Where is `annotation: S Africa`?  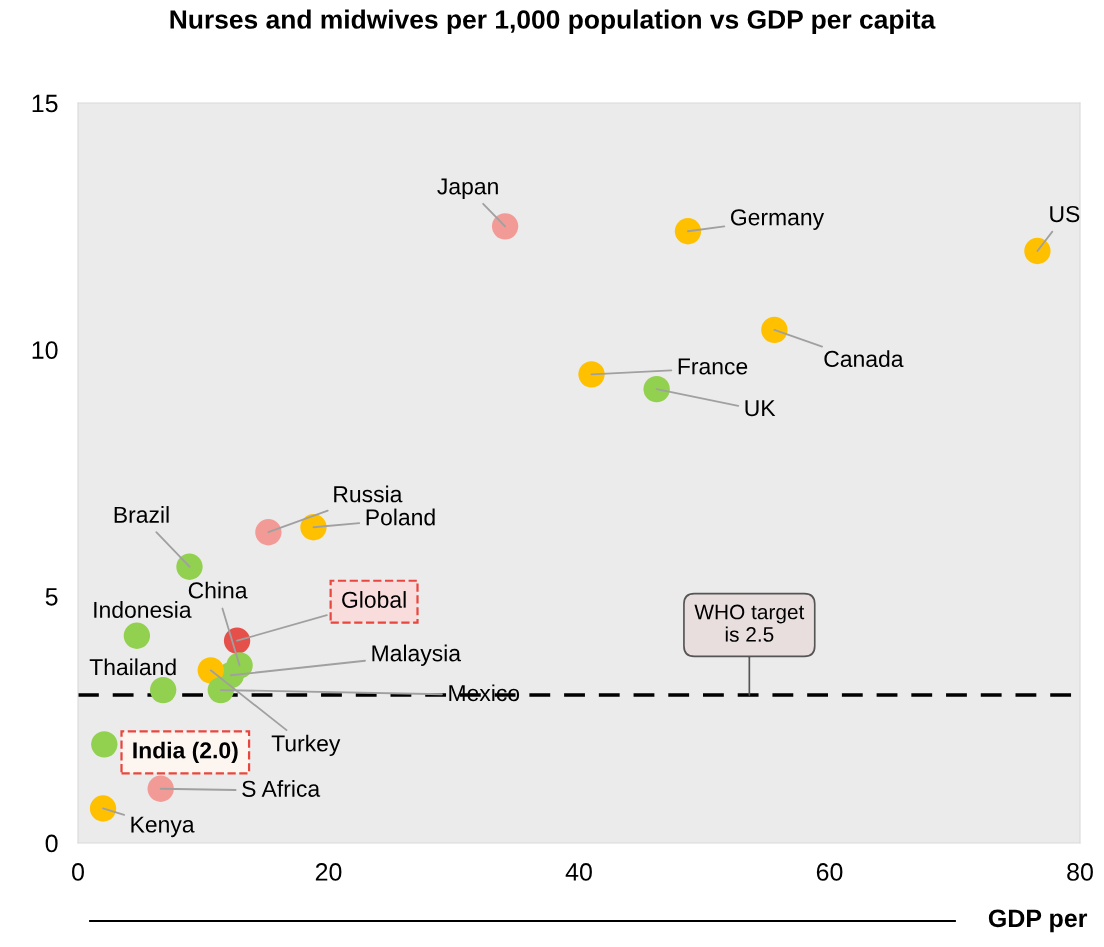
annotation: S Africa is located at coordinates (281, 788).